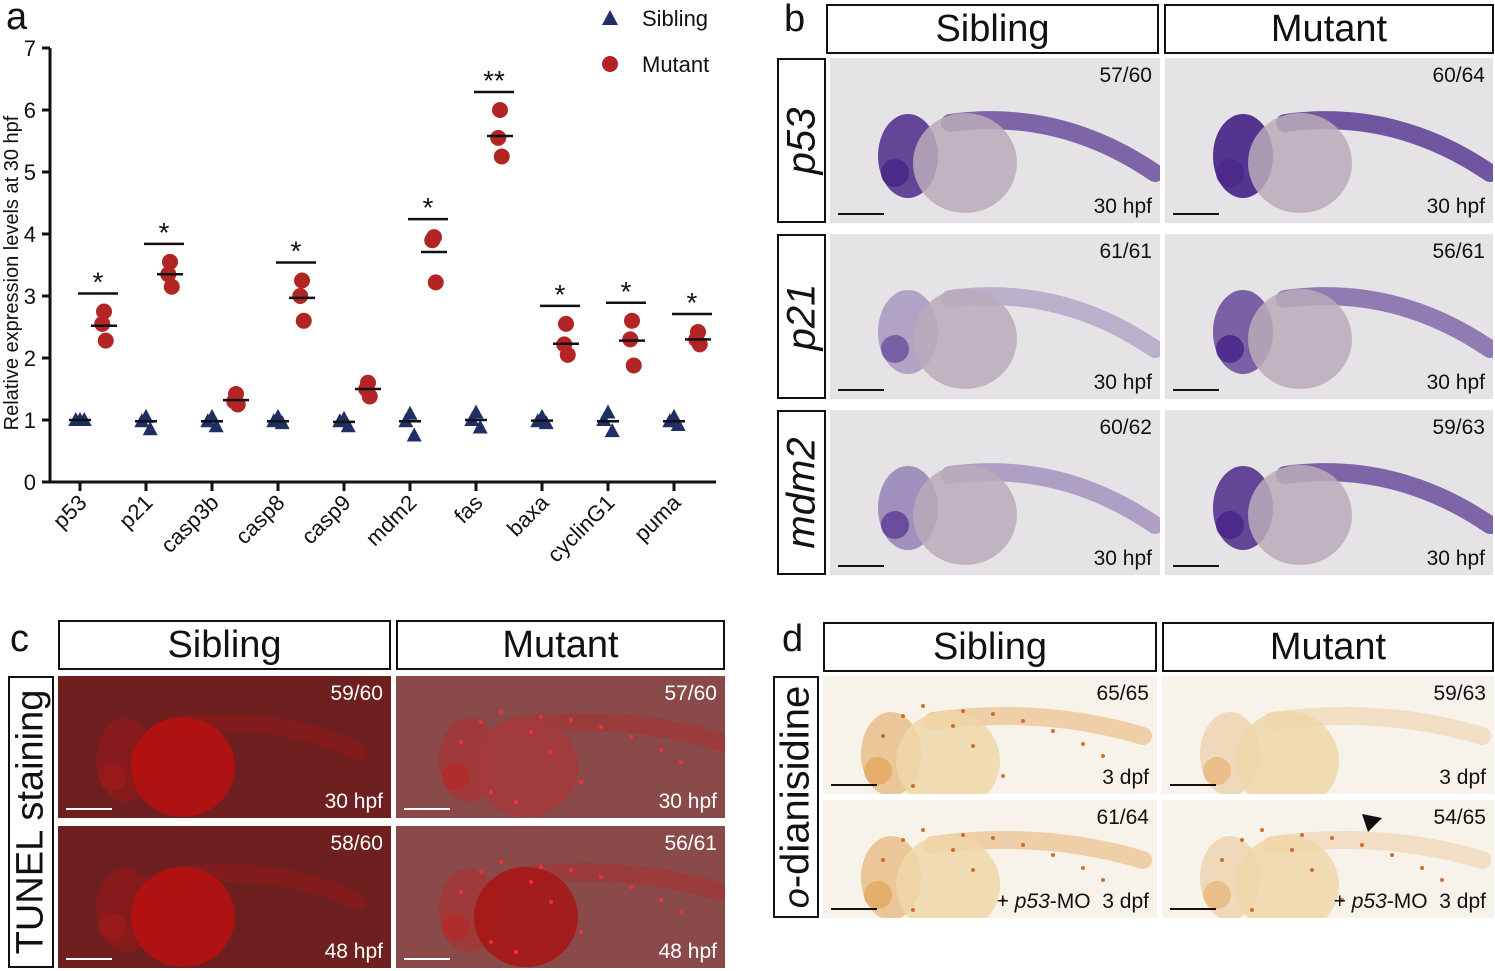 Image resolution: width=1495 pixels, height=971 pixels. What do you see at coordinates (30, 482) in the screenshot?
I see `y-tick-label: 0` at bounding box center [30, 482].